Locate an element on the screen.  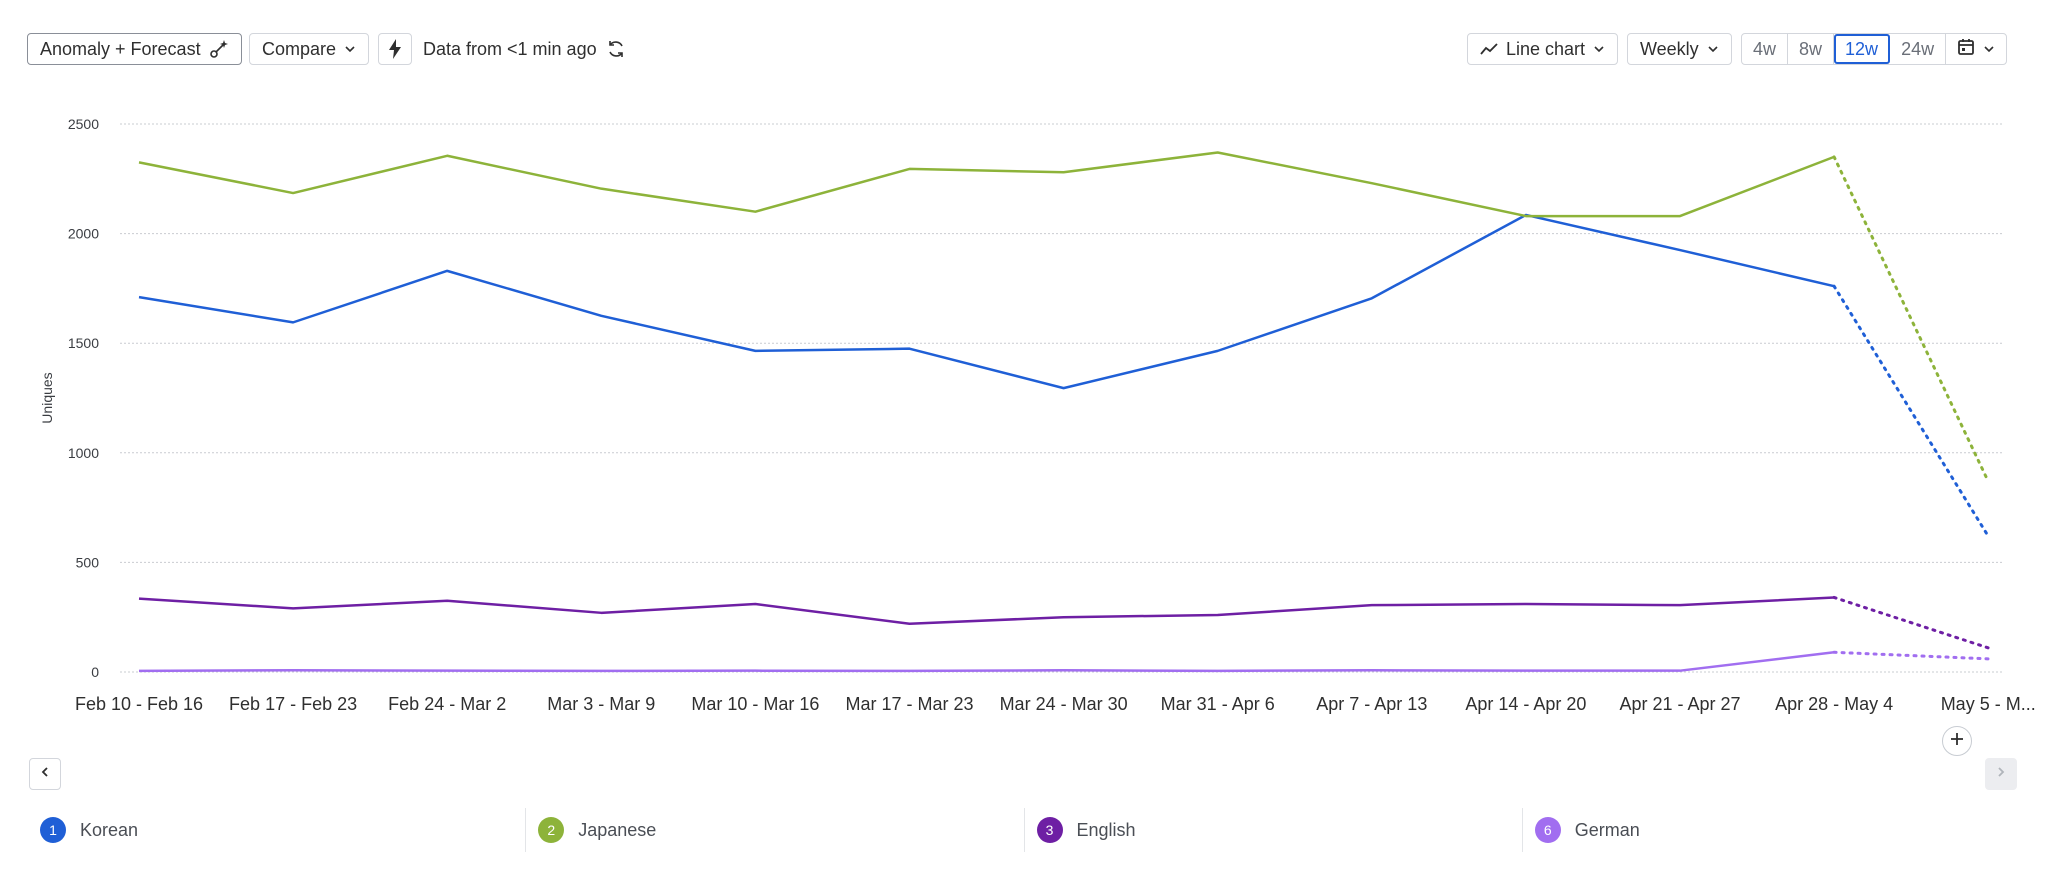
y-tick-label: 2000 is located at coordinates (83, 234).